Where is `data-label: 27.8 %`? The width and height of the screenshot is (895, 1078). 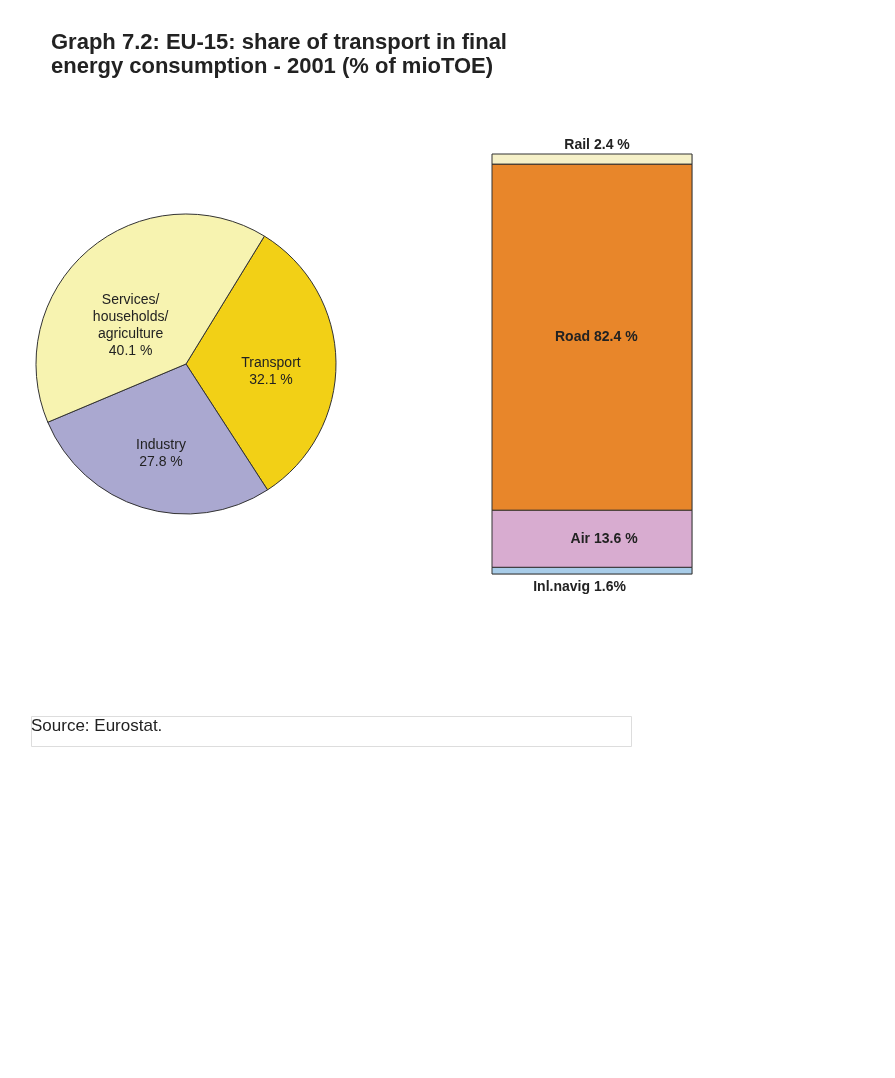 data-label: 27.8 % is located at coordinates (161, 461).